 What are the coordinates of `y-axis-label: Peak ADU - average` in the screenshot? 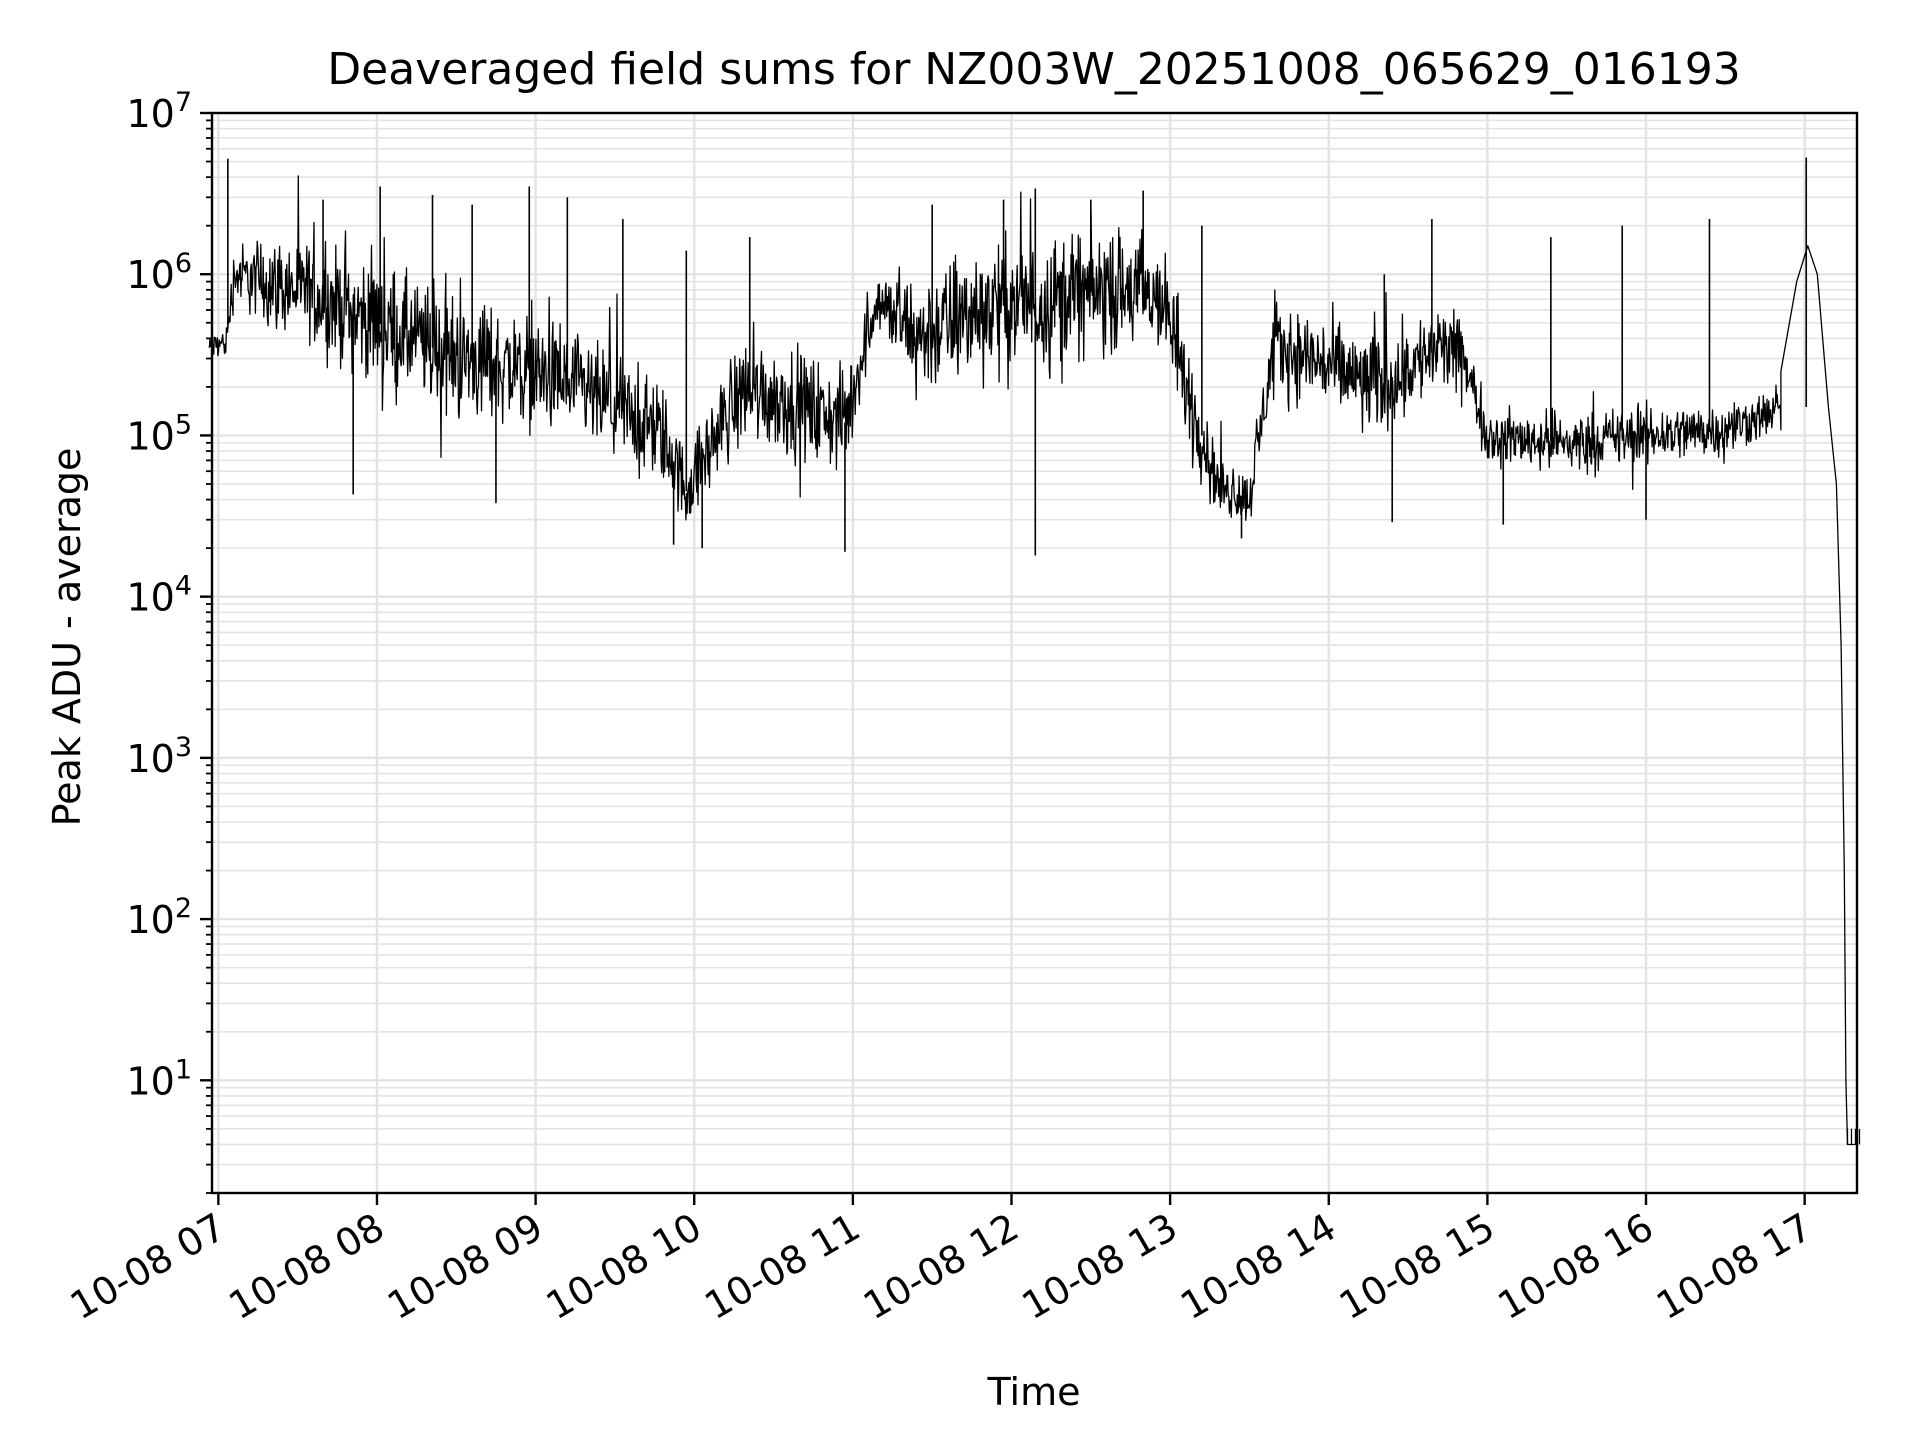 It's located at (67, 637).